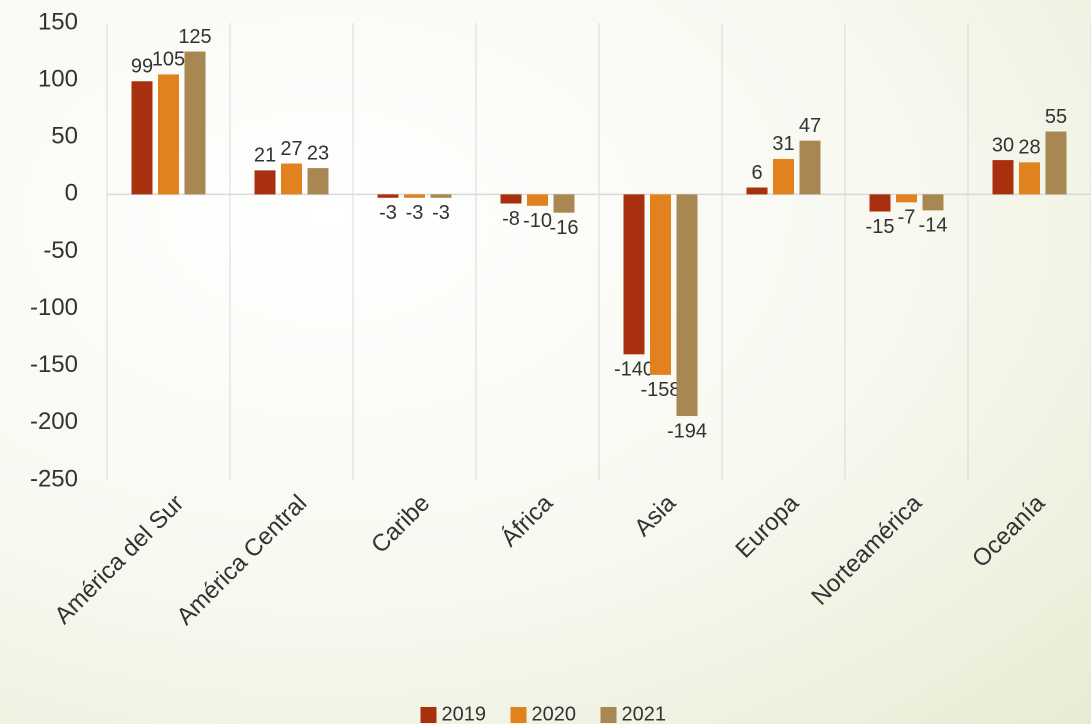 This screenshot has width=1091, height=724. I want to click on x-tick-label: Asia, so click(655, 515).